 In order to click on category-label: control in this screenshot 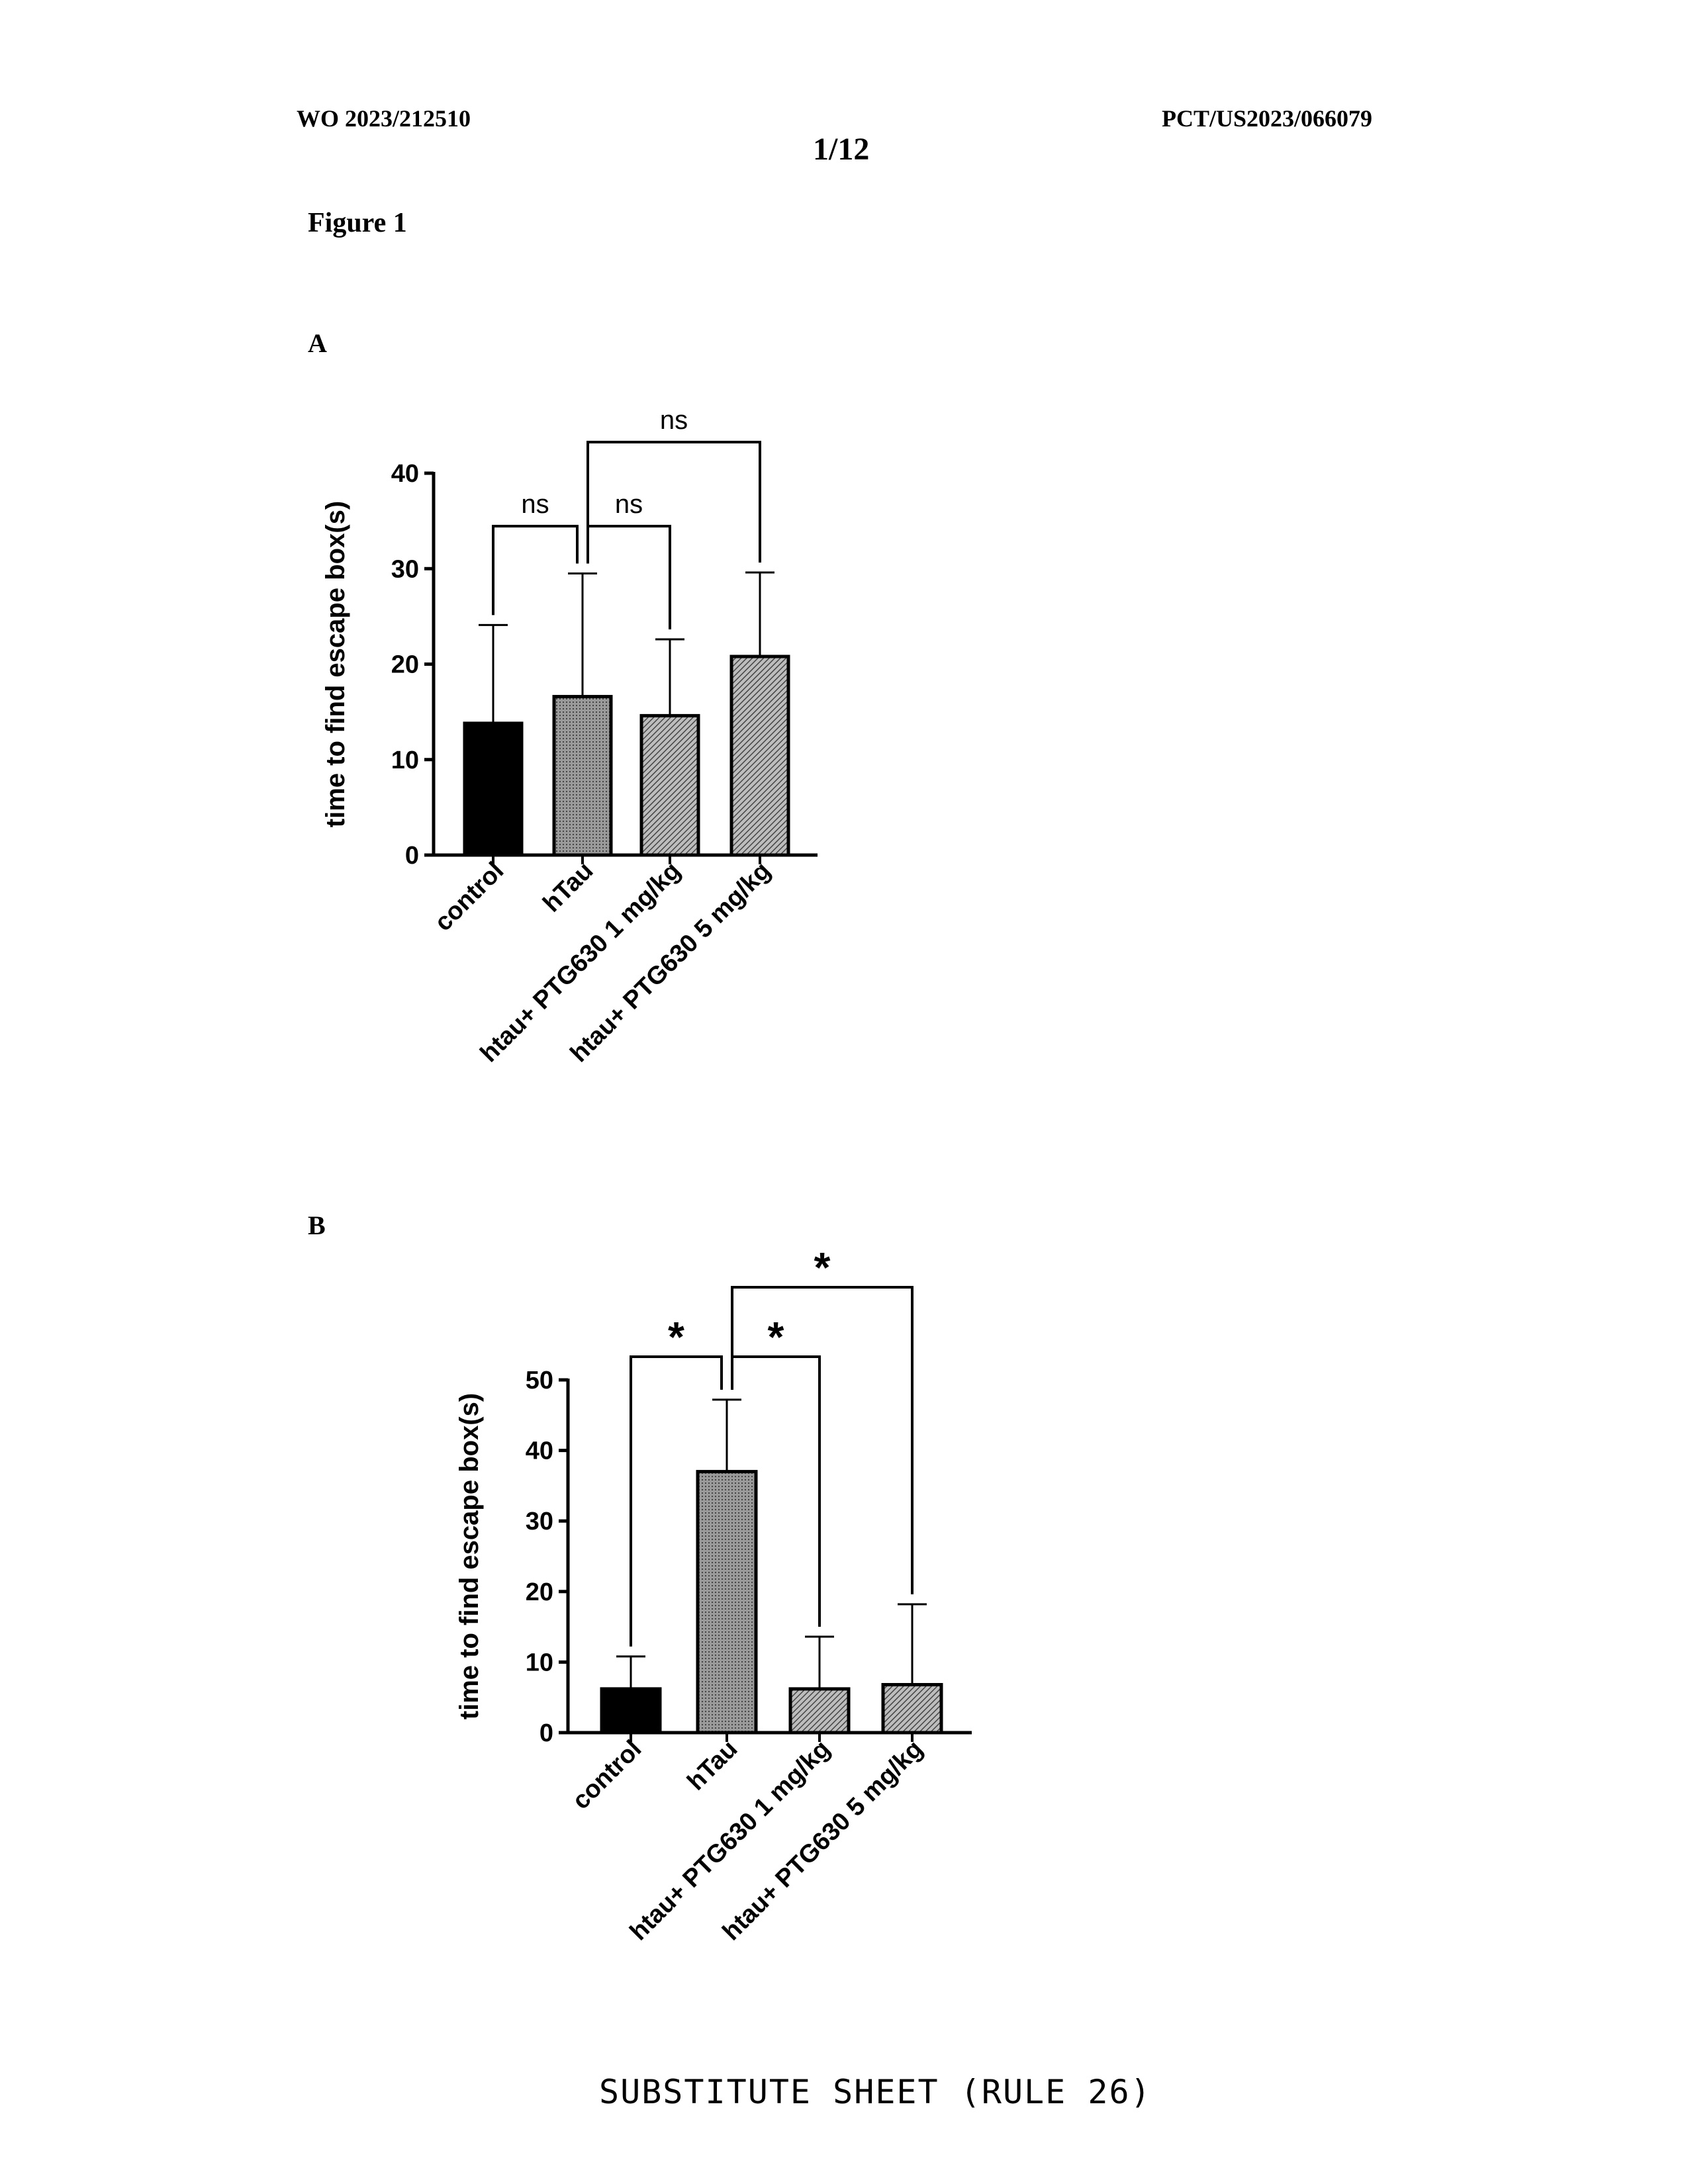, I will do `click(607, 1775)`.